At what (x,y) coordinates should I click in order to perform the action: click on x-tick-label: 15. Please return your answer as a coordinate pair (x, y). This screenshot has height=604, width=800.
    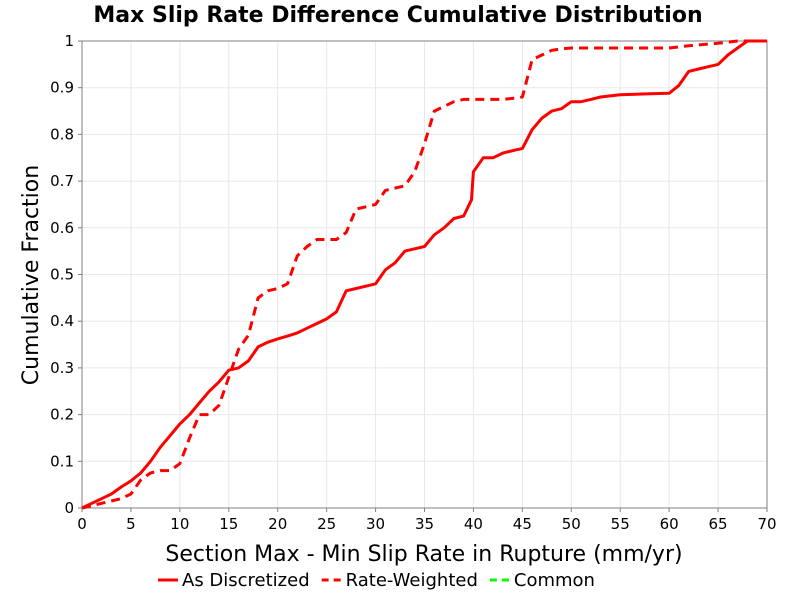
    Looking at the image, I should click on (228, 524).